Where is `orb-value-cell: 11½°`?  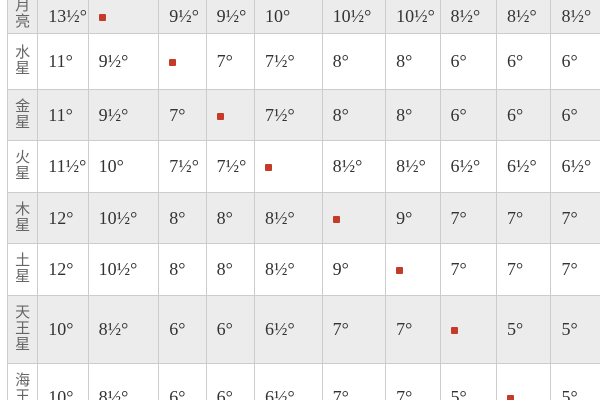 orb-value-cell: 11½° is located at coordinates (63, 166).